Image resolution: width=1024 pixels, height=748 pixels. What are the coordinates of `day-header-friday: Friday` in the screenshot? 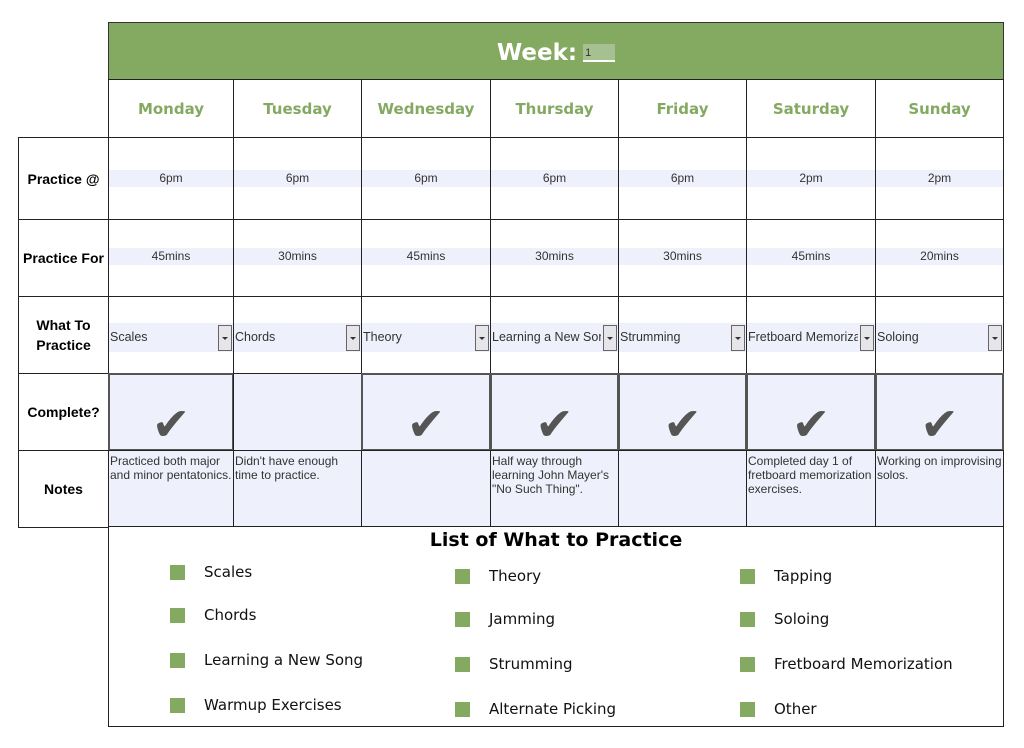 It's located at (682, 108).